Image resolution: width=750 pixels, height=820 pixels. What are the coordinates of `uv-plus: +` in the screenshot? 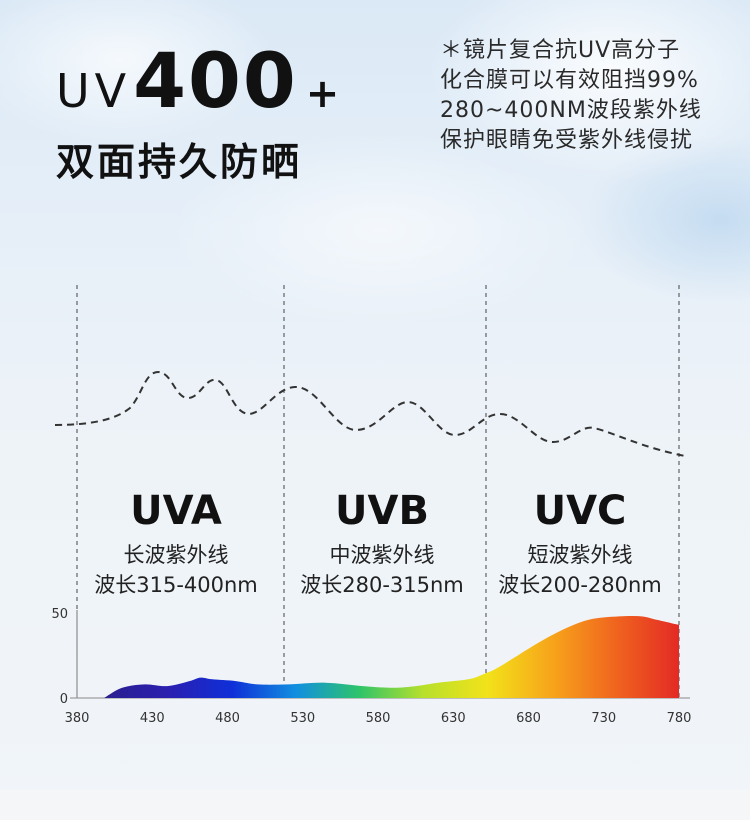 It's located at (322, 94).